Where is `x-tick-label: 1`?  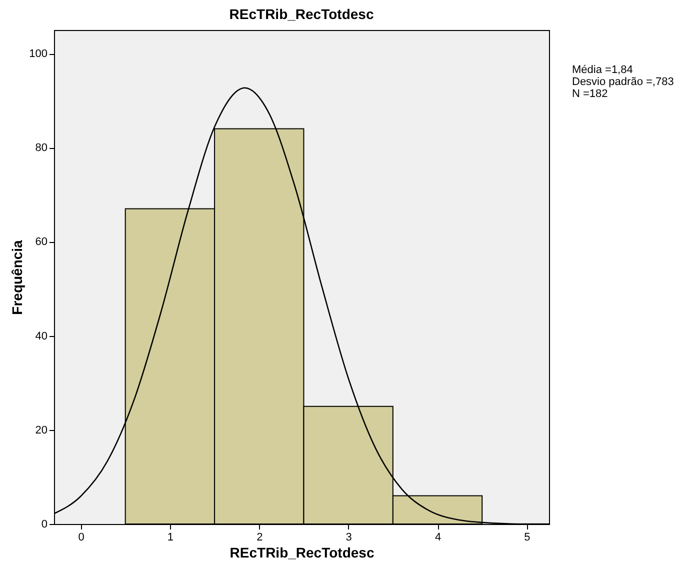
x-tick-label: 1 is located at coordinates (170, 538).